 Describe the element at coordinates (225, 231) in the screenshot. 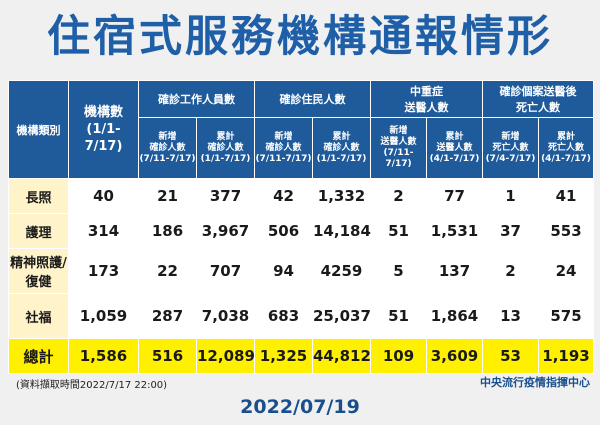

I see `table-cell: 3,967` at that location.